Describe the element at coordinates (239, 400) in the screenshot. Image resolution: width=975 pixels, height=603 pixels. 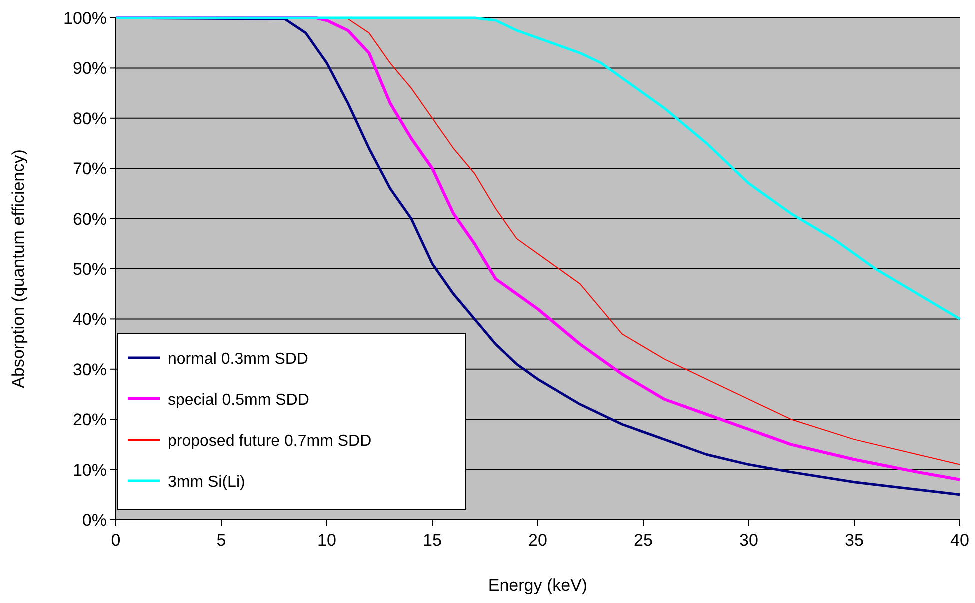
I see `legend-label: special 0.5mm SDD` at that location.